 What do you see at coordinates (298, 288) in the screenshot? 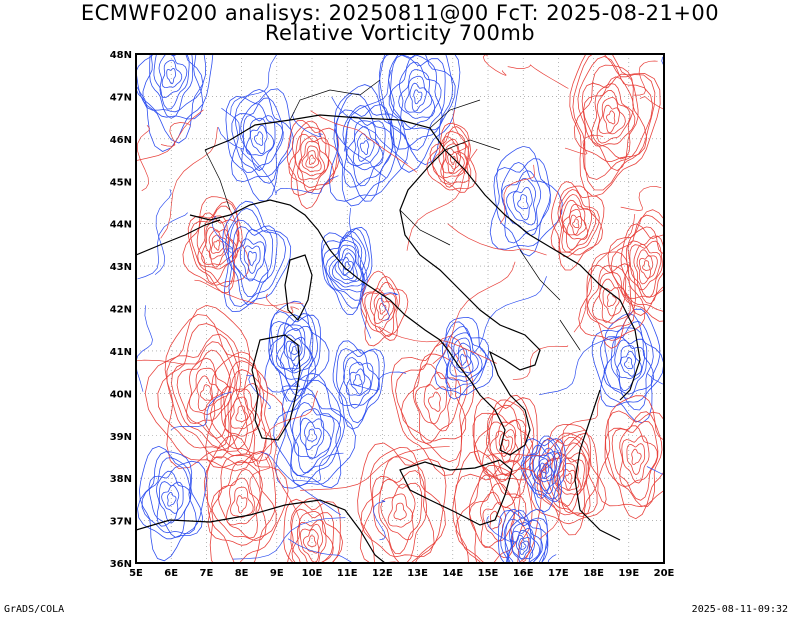
I see `corsica-coastline` at bounding box center [298, 288].